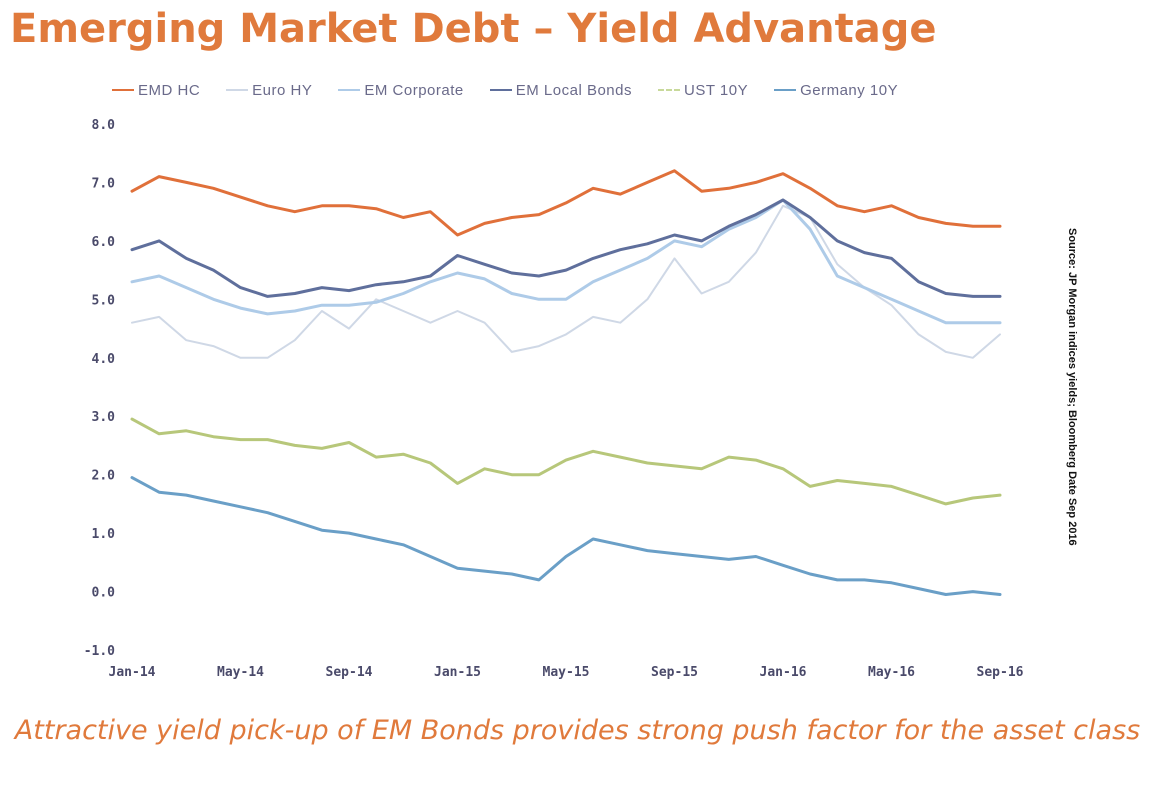  What do you see at coordinates (104, 183) in the screenshot?
I see `y-tick-label: 7.0` at bounding box center [104, 183].